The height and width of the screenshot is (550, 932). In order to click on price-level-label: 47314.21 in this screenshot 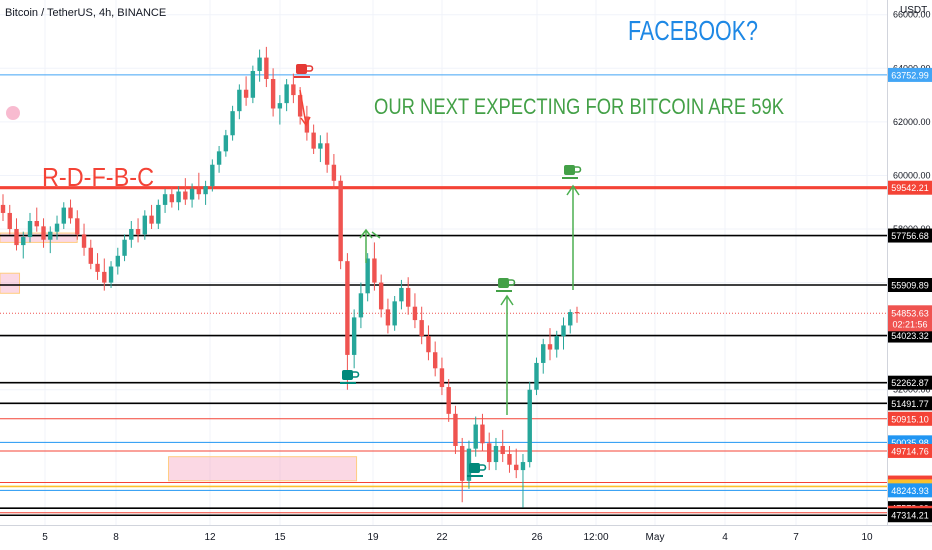, I will do `click(910, 516)`.